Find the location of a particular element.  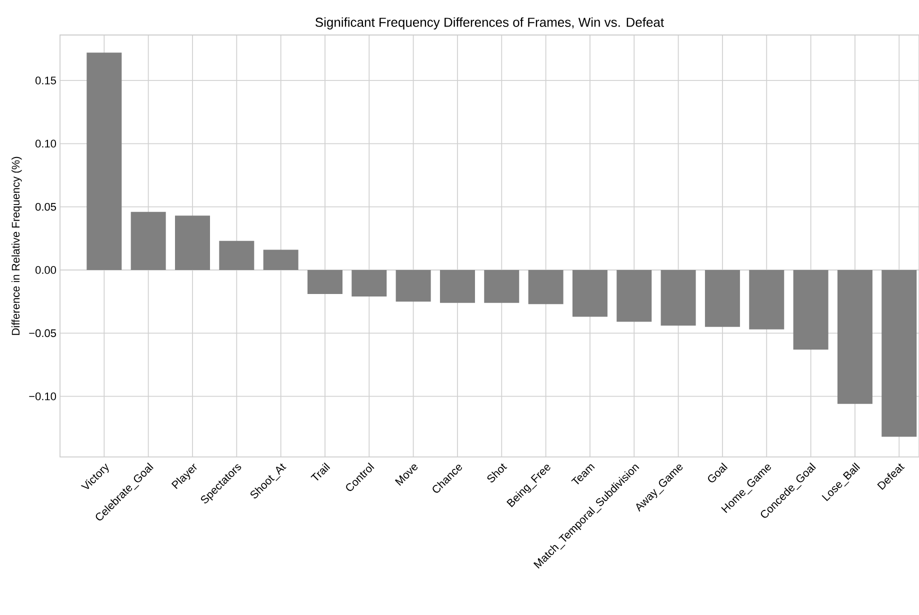

x-tick-label: Trail is located at coordinates (320, 471).